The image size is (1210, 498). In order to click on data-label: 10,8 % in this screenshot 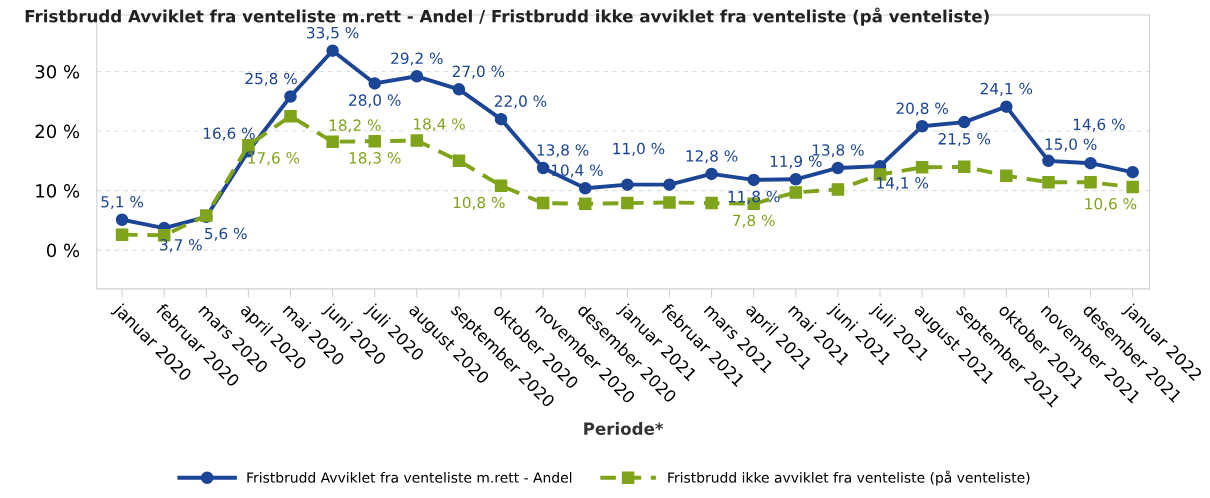, I will do `click(479, 203)`.